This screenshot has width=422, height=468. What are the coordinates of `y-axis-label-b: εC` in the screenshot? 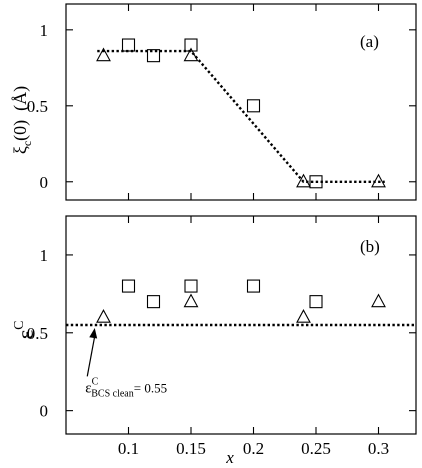 It's located at (25, 329).